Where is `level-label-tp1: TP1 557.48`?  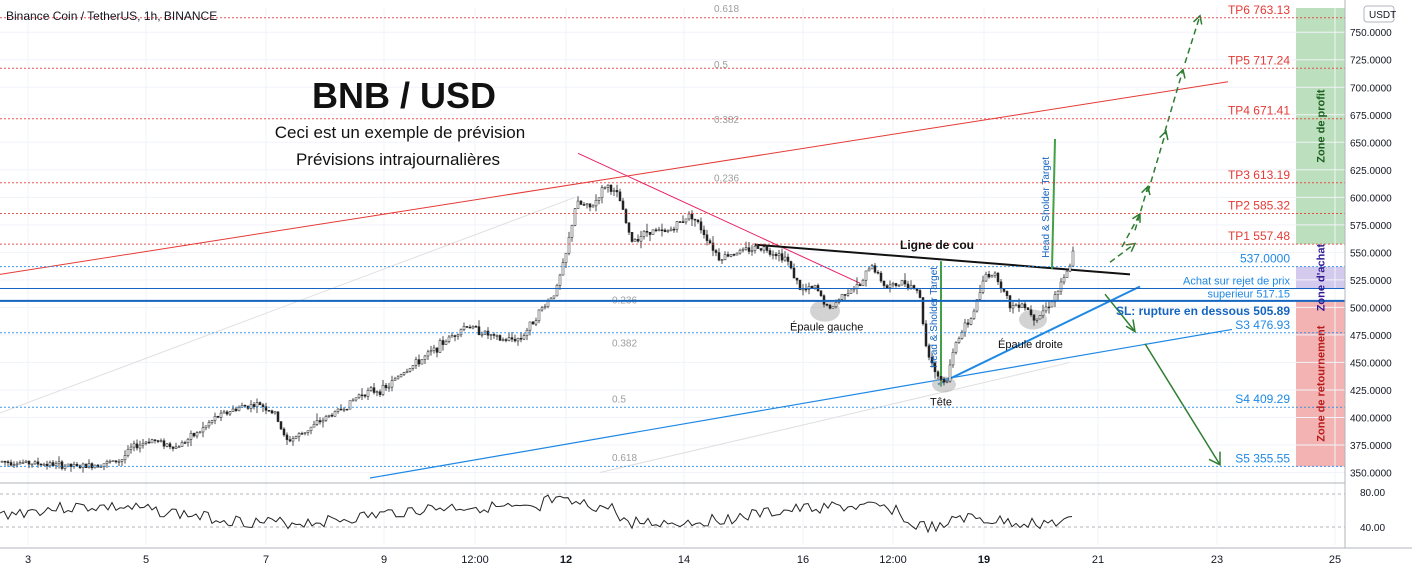 level-label-tp1: TP1 557.48 is located at coordinates (1259, 236).